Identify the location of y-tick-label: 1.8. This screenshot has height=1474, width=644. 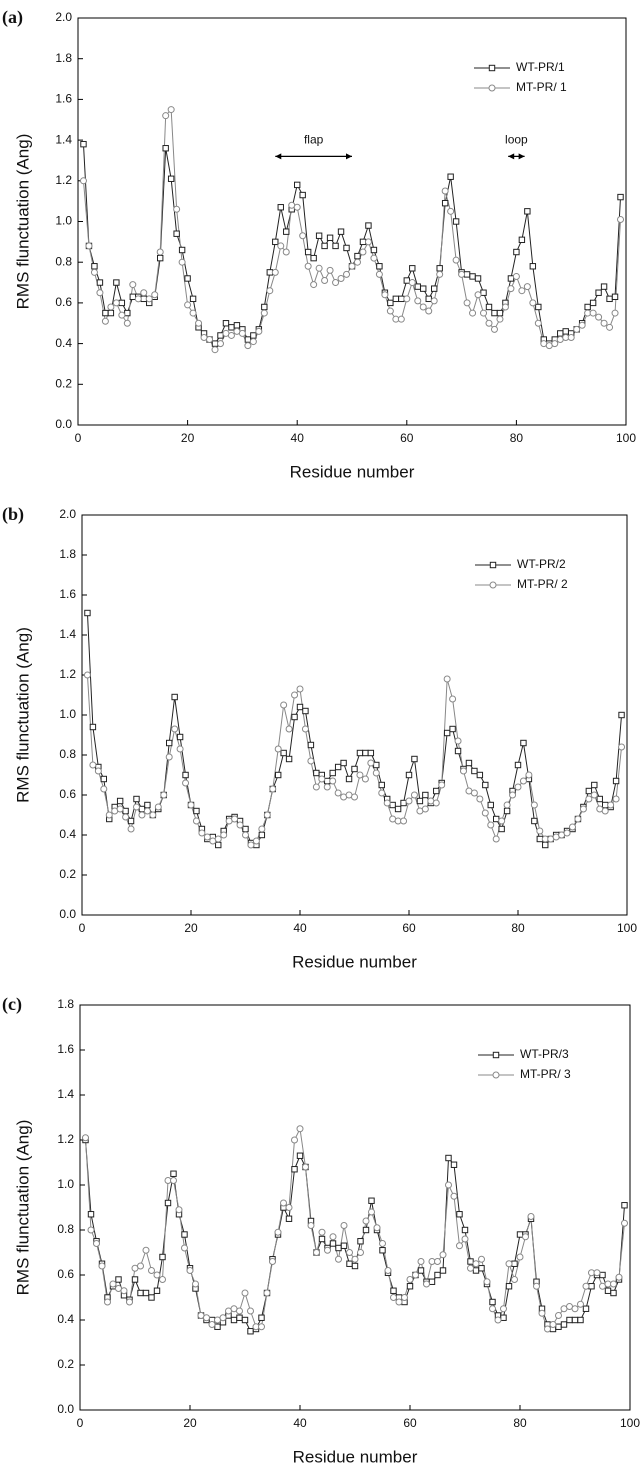
(67, 554).